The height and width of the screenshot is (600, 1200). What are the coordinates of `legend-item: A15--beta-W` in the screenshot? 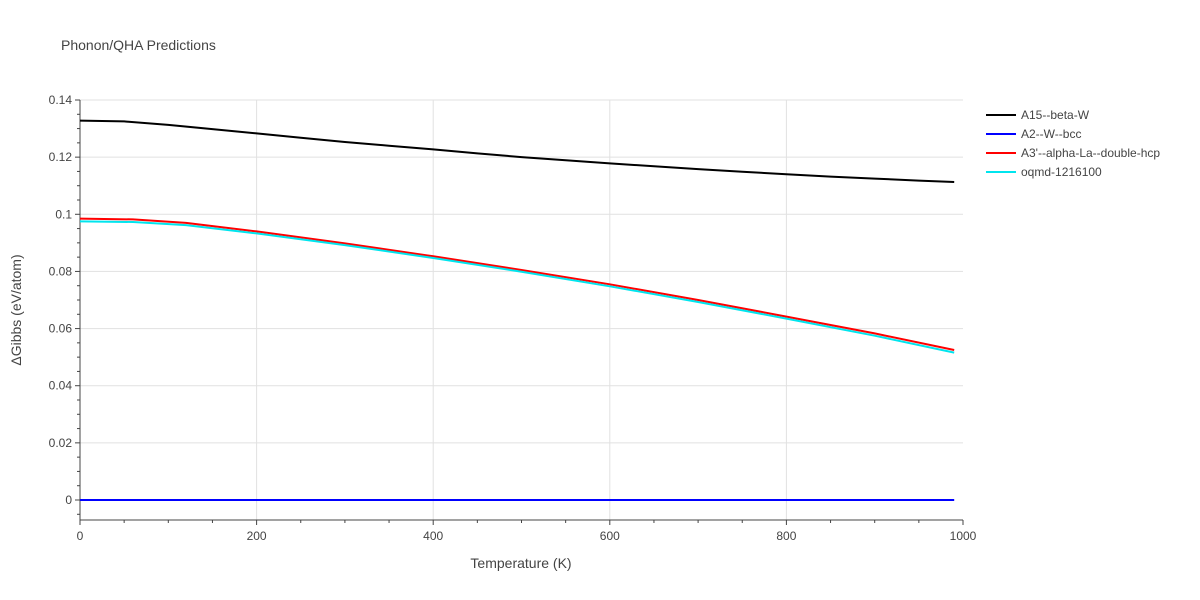 It's located at (1038, 115).